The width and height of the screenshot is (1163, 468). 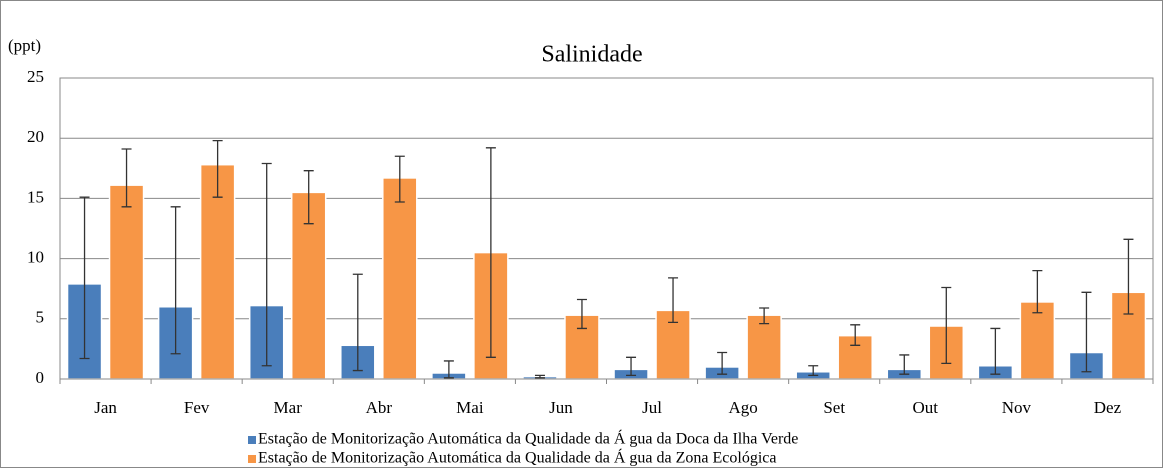 What do you see at coordinates (288, 407) in the screenshot?
I see `x-tick-label: Mar` at bounding box center [288, 407].